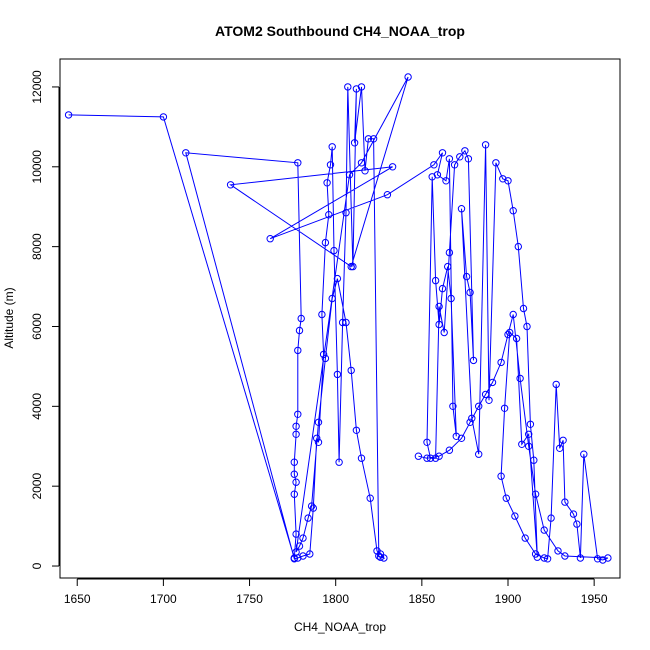 The height and width of the screenshot is (650, 650). Describe the element at coordinates (9, 317) in the screenshot. I see `y-axis-label: Altitude (m)` at that location.